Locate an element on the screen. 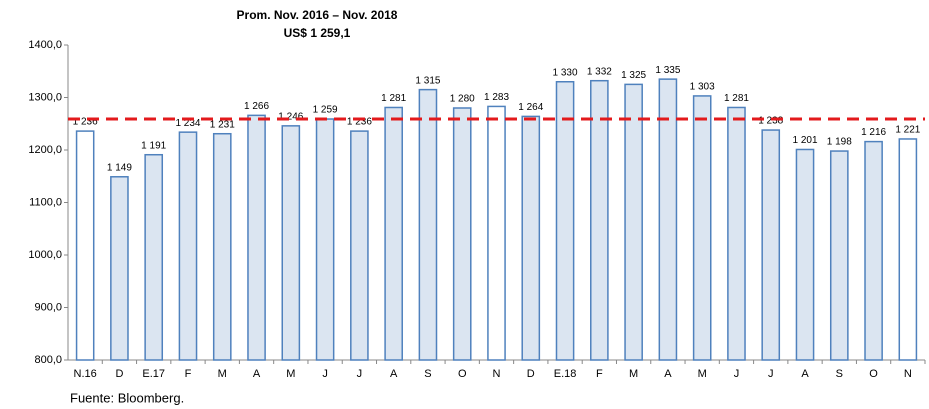 The width and height of the screenshot is (929, 409). value-label: 1 238 is located at coordinates (770, 121).